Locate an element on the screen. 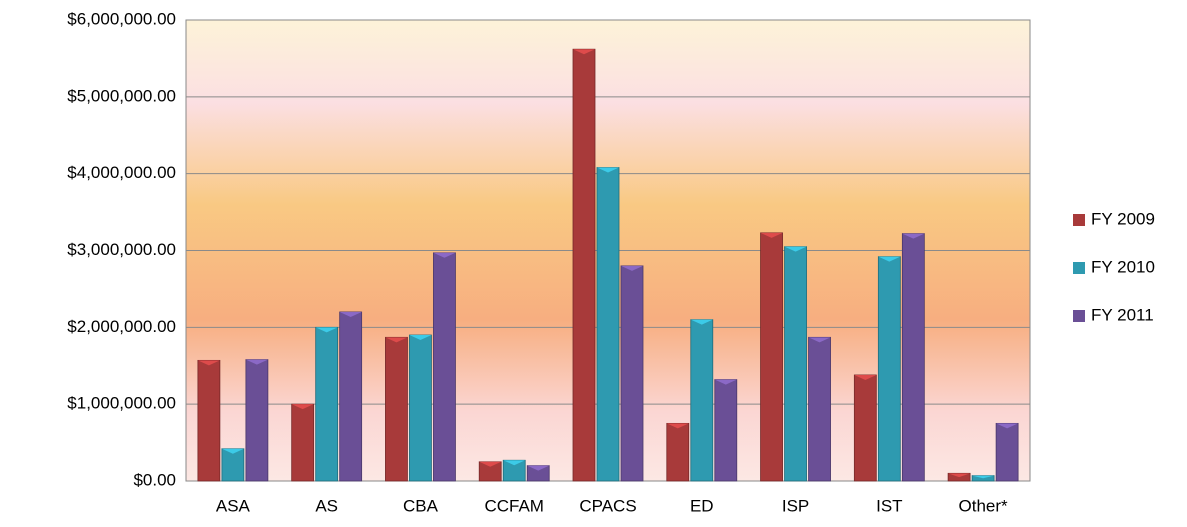 This screenshot has height=527, width=1187. x-tick-label: CPACS is located at coordinates (607, 505).